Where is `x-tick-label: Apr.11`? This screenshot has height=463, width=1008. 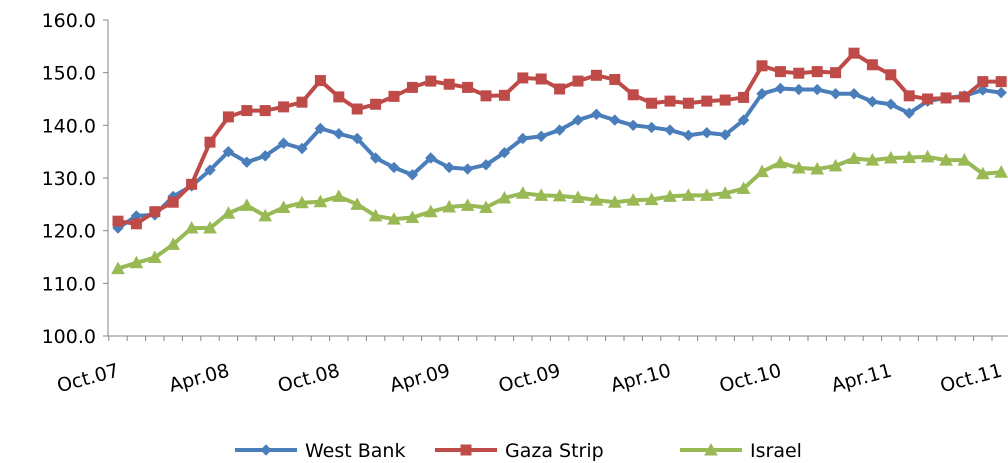
x-tick-label: Apr.11 is located at coordinates (861, 378).